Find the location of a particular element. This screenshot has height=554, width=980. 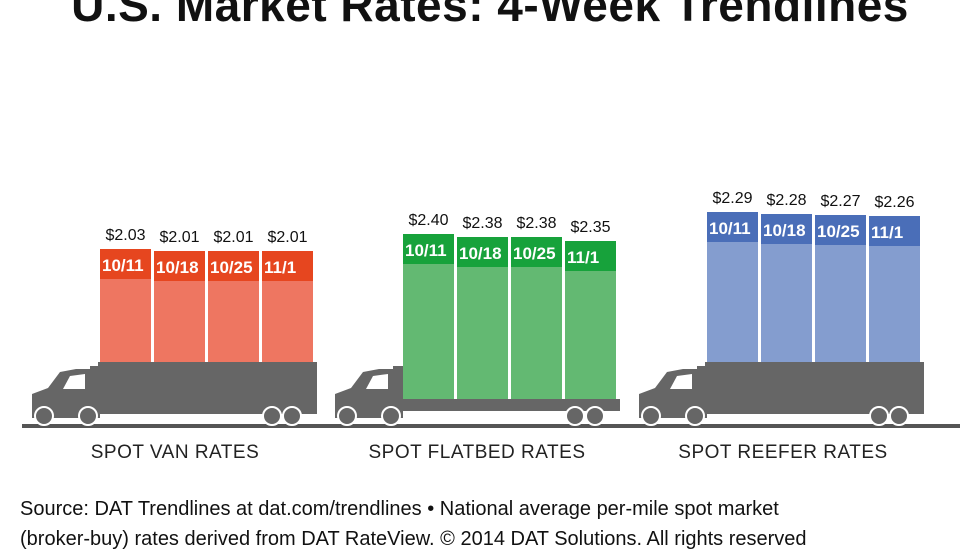

reefer-cab-window is located at coordinates (681, 381).